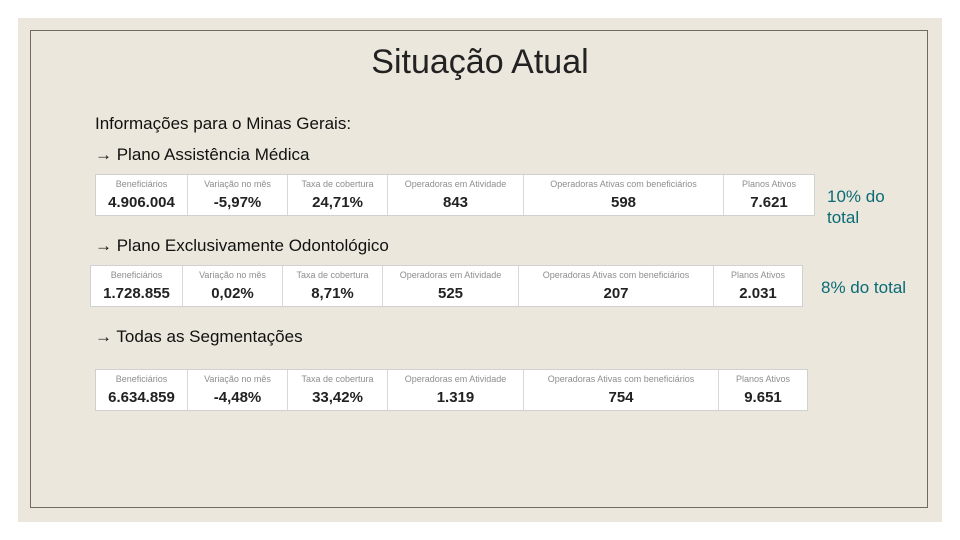 The width and height of the screenshot is (960, 540). I want to click on stat-cell: Operadoras Ativas com beneficiários 598, so click(624, 195).